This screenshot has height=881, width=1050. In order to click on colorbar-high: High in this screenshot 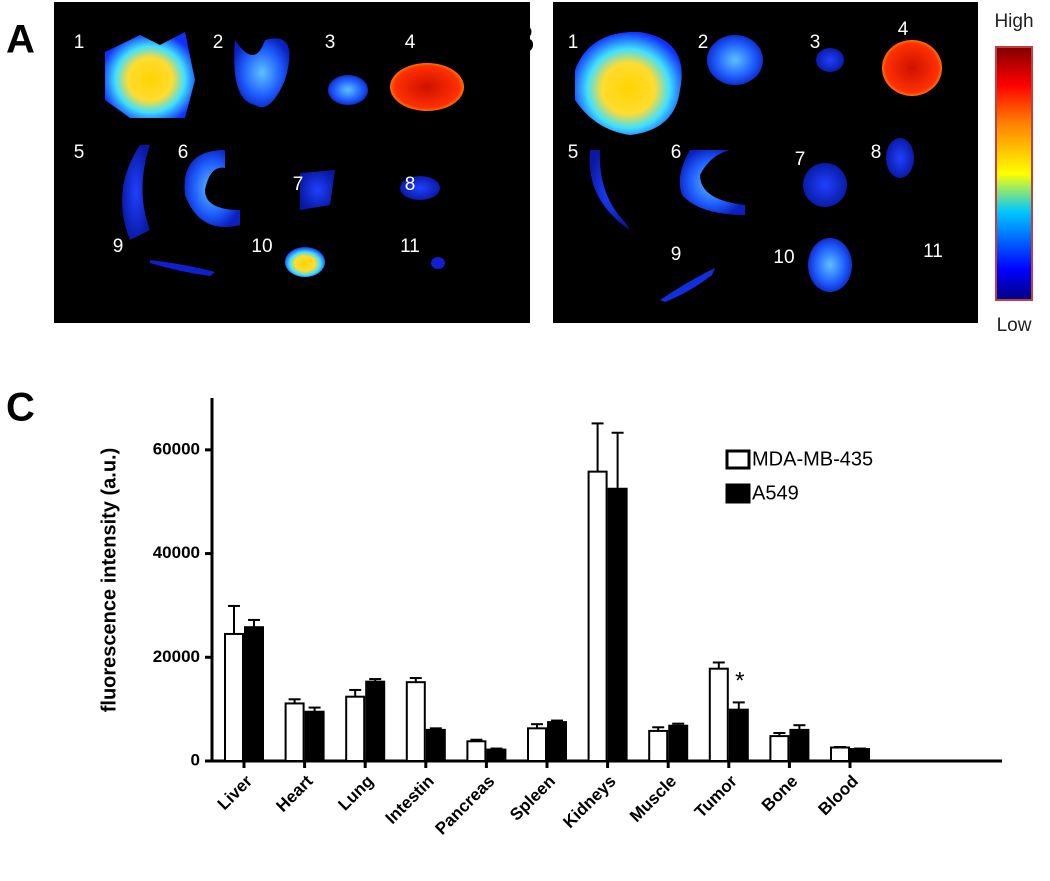, I will do `click(1013, 21)`.